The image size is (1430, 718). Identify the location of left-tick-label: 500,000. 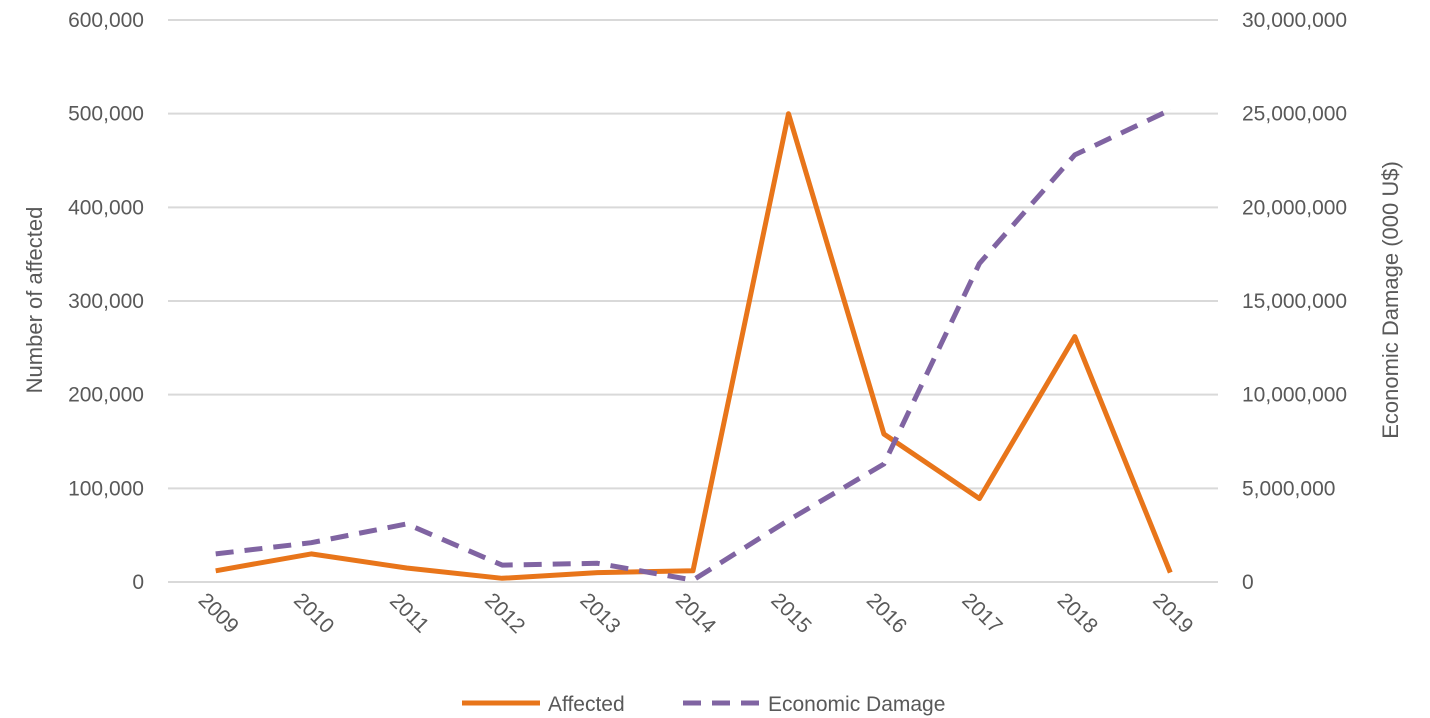
(106, 114).